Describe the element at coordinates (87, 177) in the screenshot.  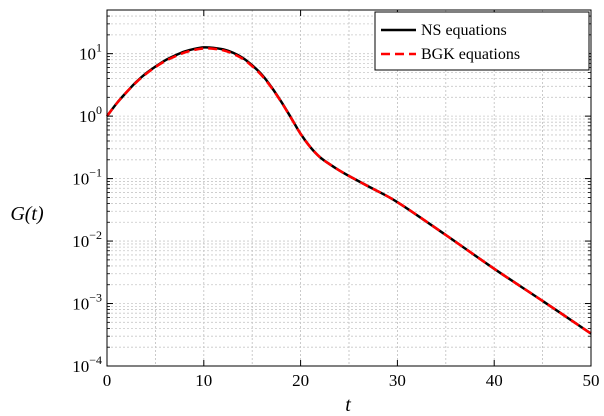
I see `y-tick-label: 10⁻¹` at that location.